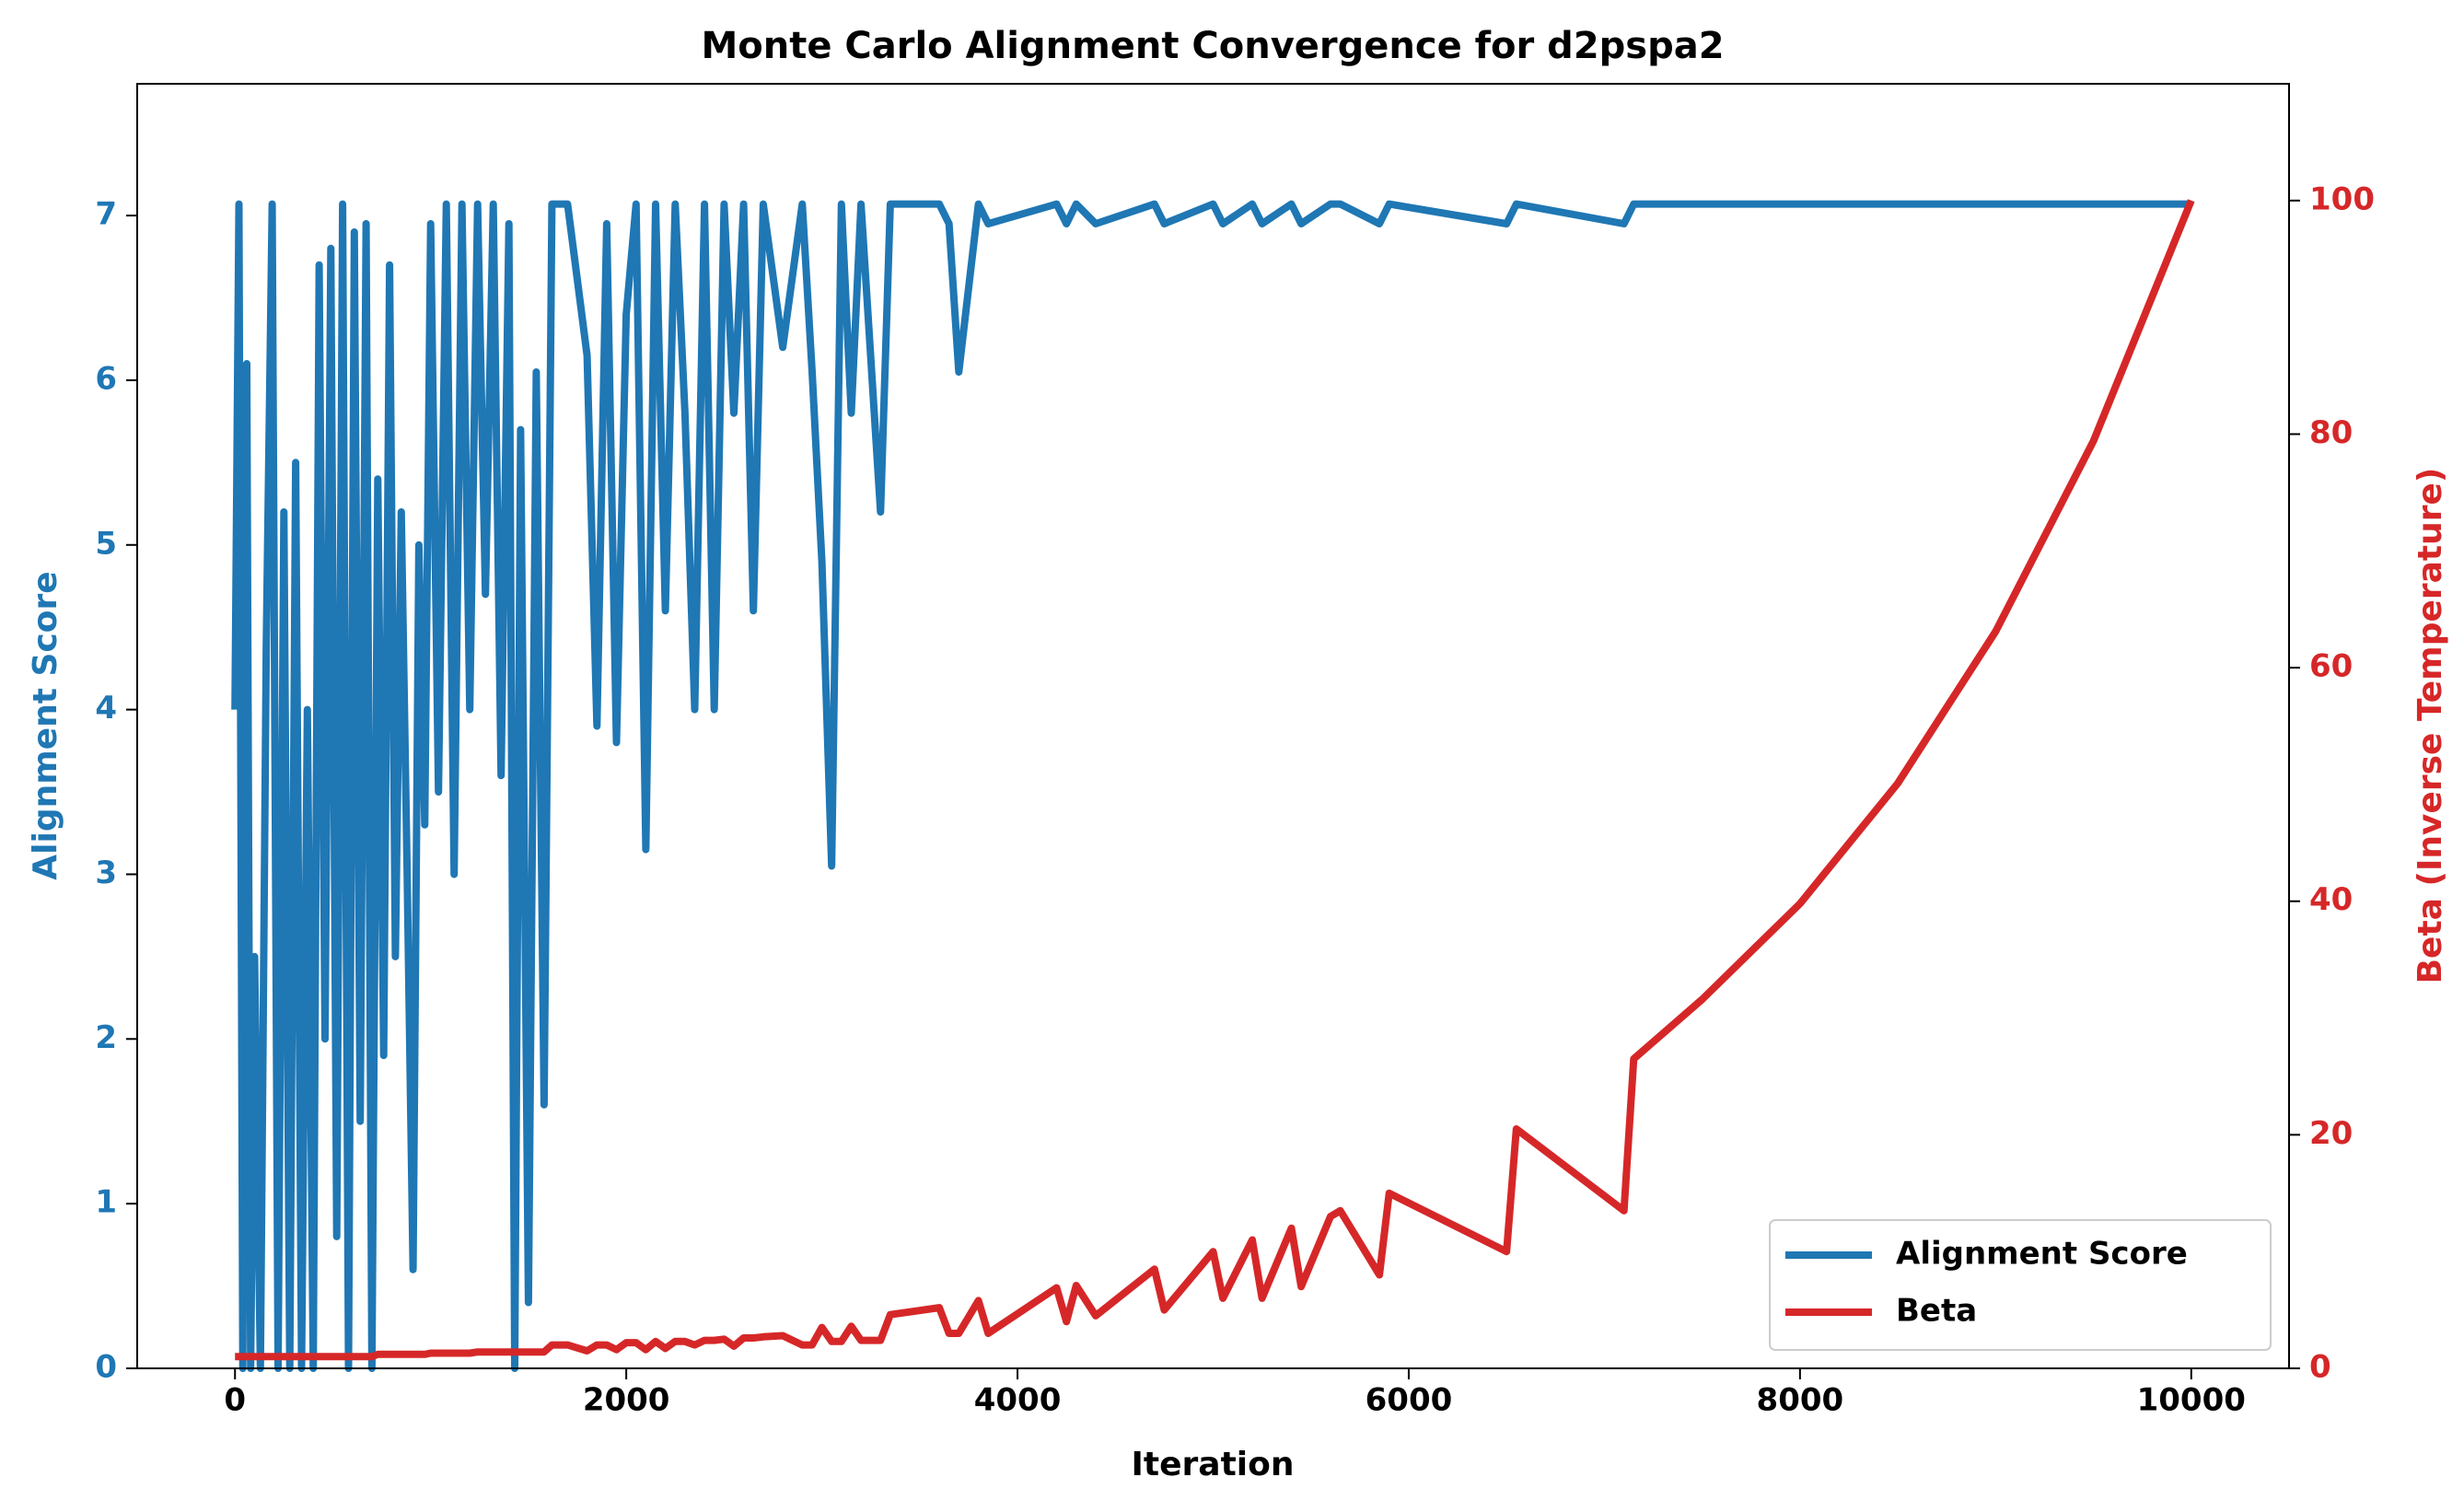  What do you see at coordinates (46, 725) in the screenshot?
I see `y-axis-label: Alignment Score` at bounding box center [46, 725].